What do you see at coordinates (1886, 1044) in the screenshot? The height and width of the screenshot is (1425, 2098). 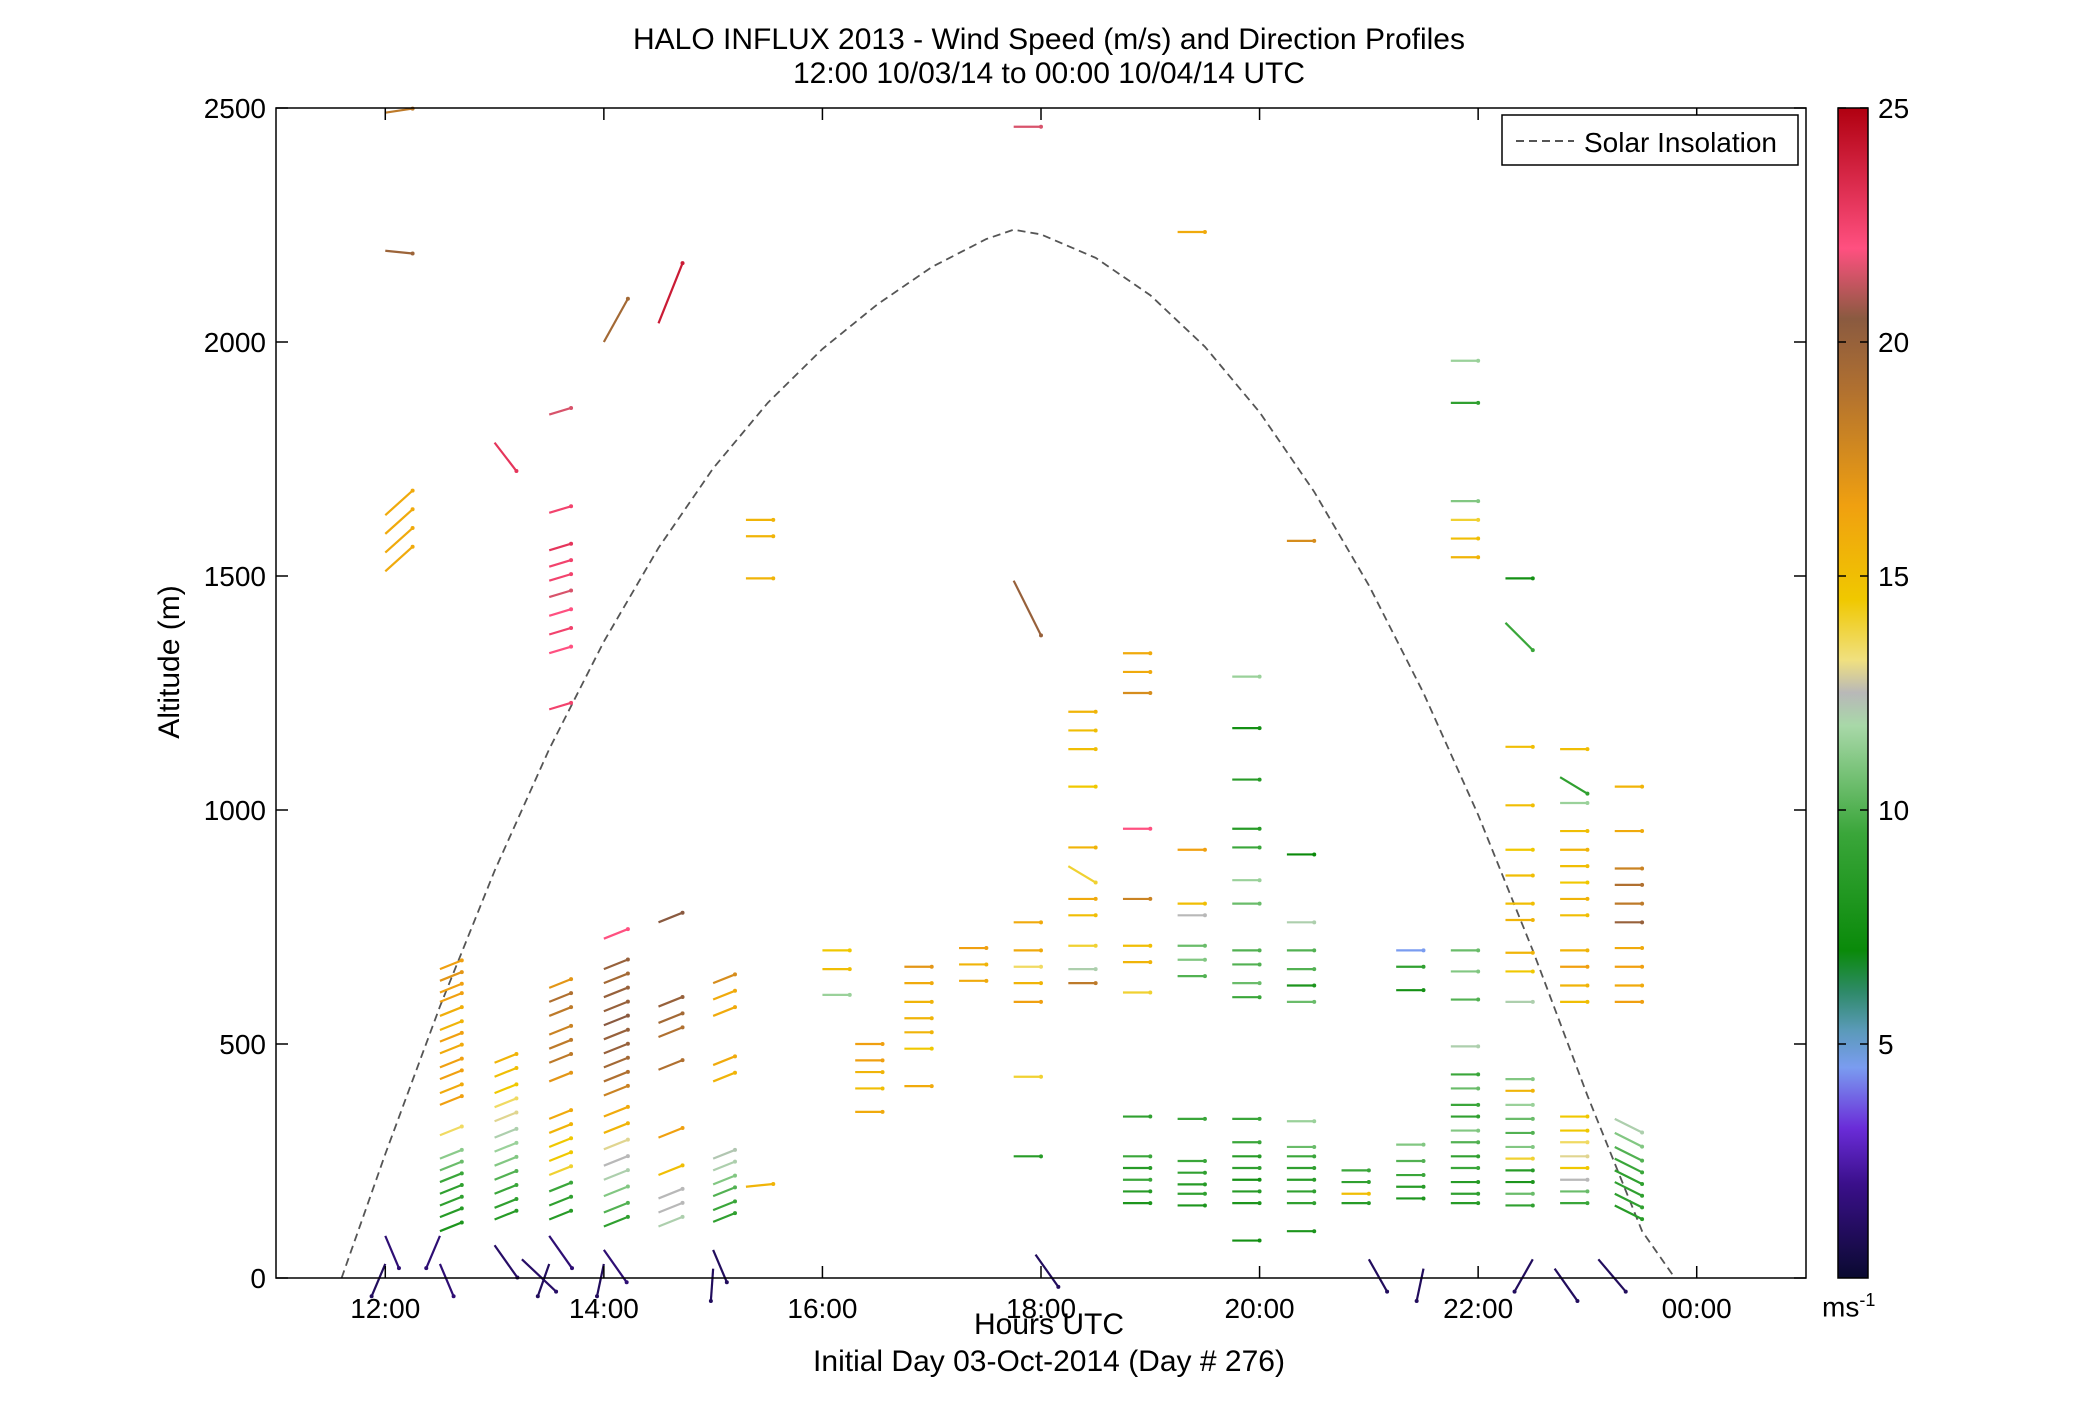 I see `colorbar-tick-label: 5` at bounding box center [1886, 1044].